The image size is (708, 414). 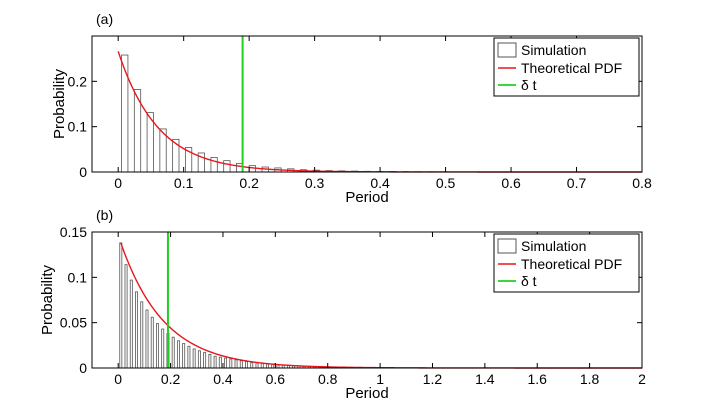 What do you see at coordinates (577, 183) in the screenshot?
I see `x-tick-label: 0.7` at bounding box center [577, 183].